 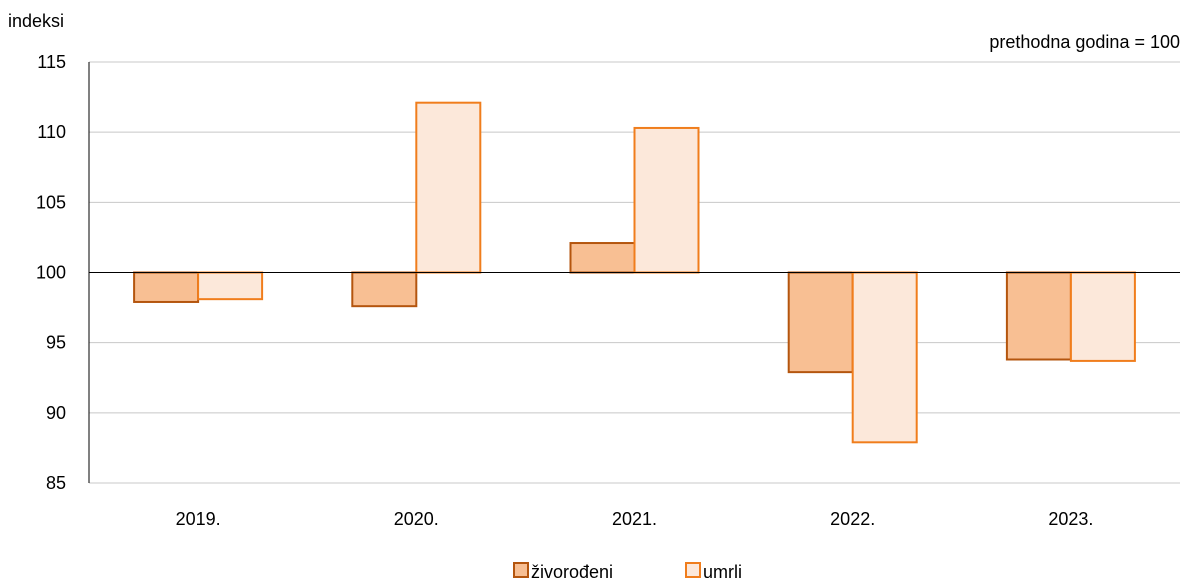 What do you see at coordinates (1102, 316) in the screenshot?
I see `bar-umrli-2023` at bounding box center [1102, 316].